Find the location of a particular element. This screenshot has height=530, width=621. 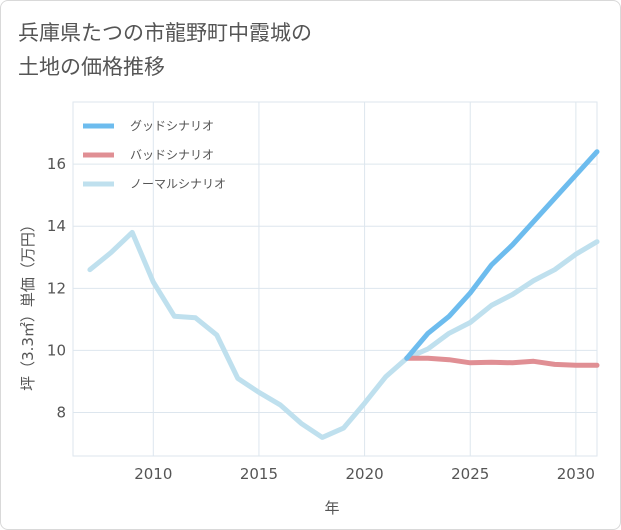

legend-label-2: ノーマルシナリオ is located at coordinates (178, 184).